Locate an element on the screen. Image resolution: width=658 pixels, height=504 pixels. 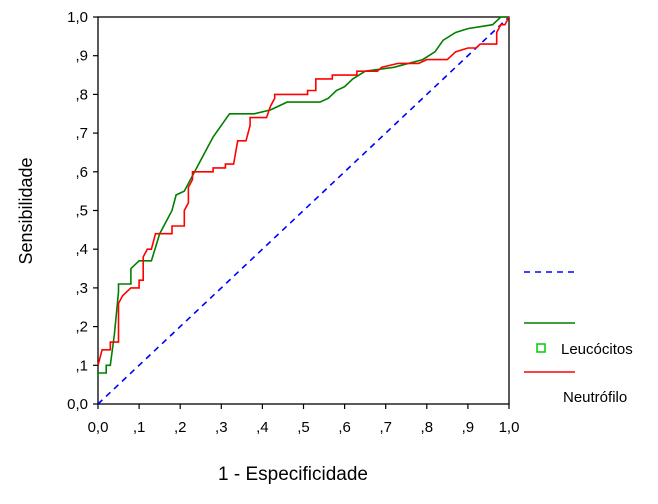
y-tick-label: ,6 is located at coordinates (81, 172).